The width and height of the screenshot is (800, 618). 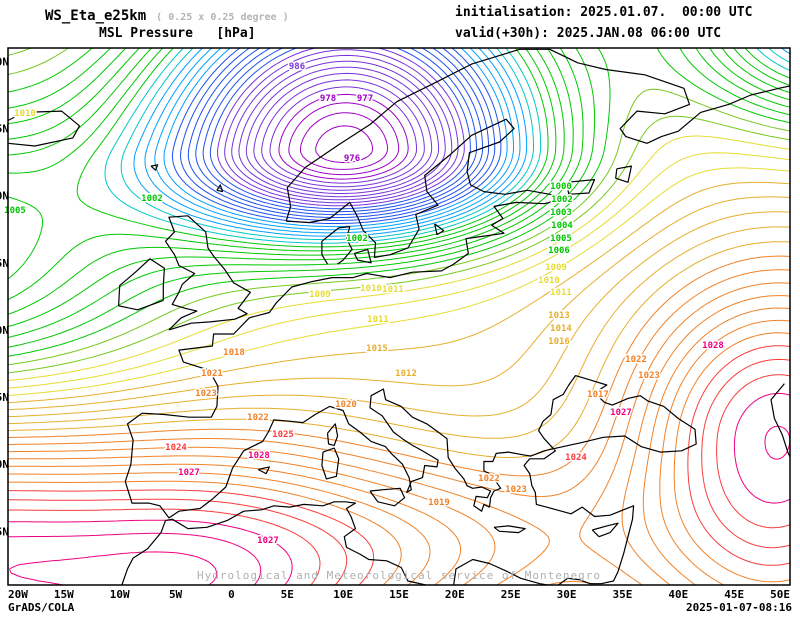 What do you see at coordinates (287, 594) in the screenshot?
I see `x-axis-label: 5E` at bounding box center [287, 594].